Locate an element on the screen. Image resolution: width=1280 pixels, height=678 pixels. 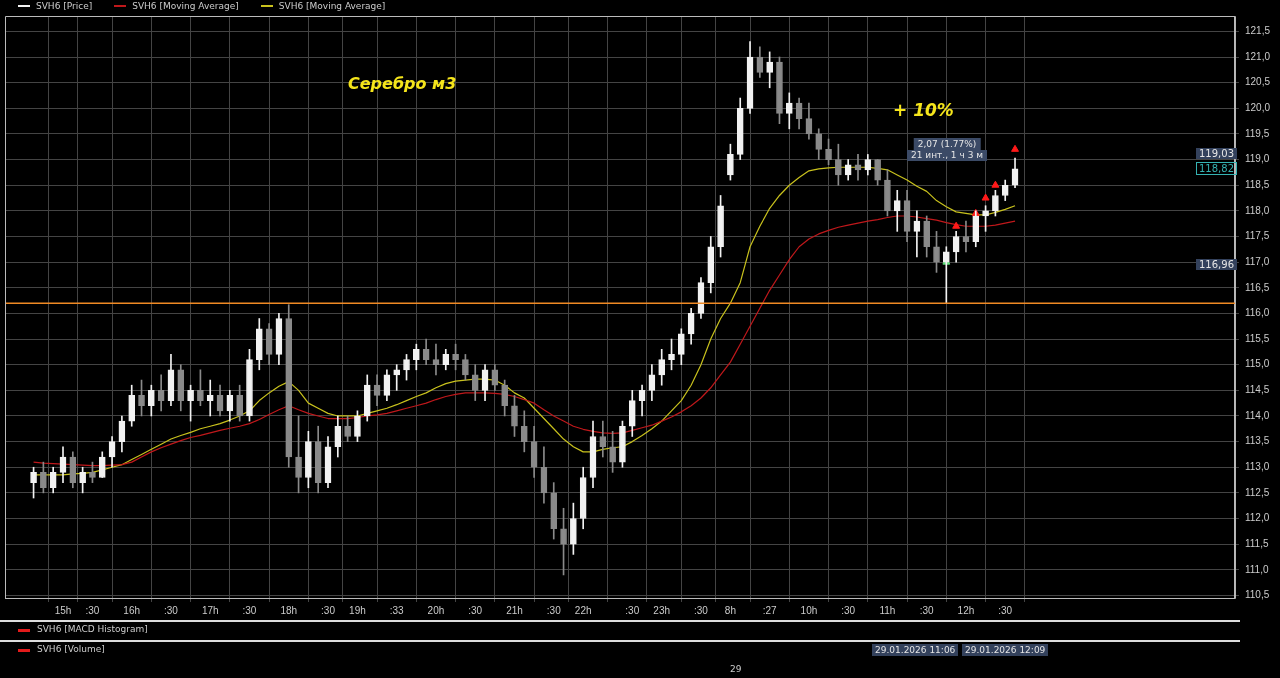
y-tick-label: 111,5 is located at coordinates (1256, 543).